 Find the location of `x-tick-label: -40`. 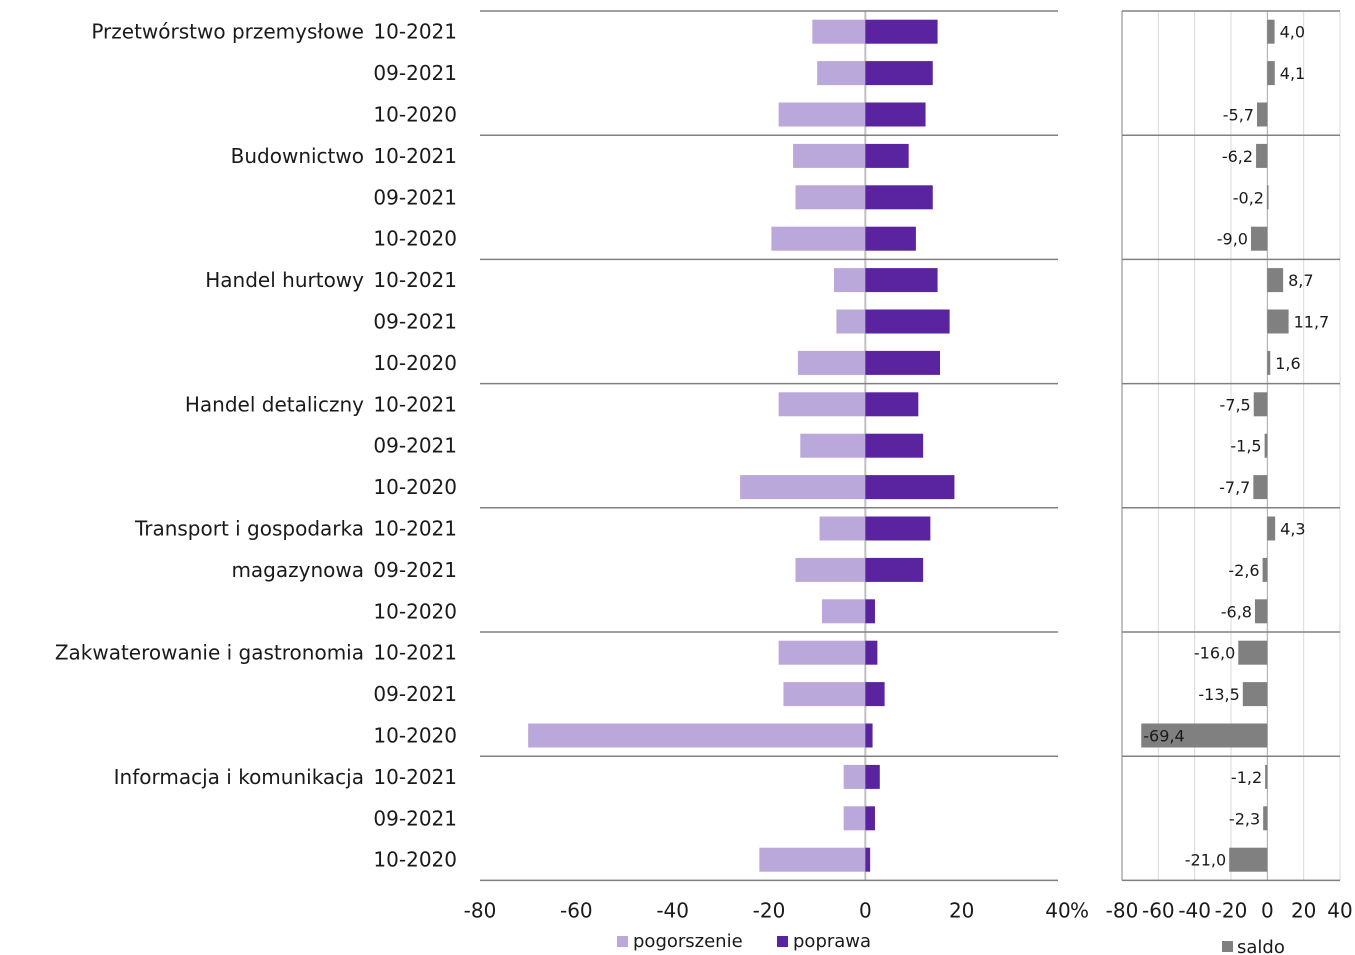

x-tick-label: -40 is located at coordinates (672, 910).